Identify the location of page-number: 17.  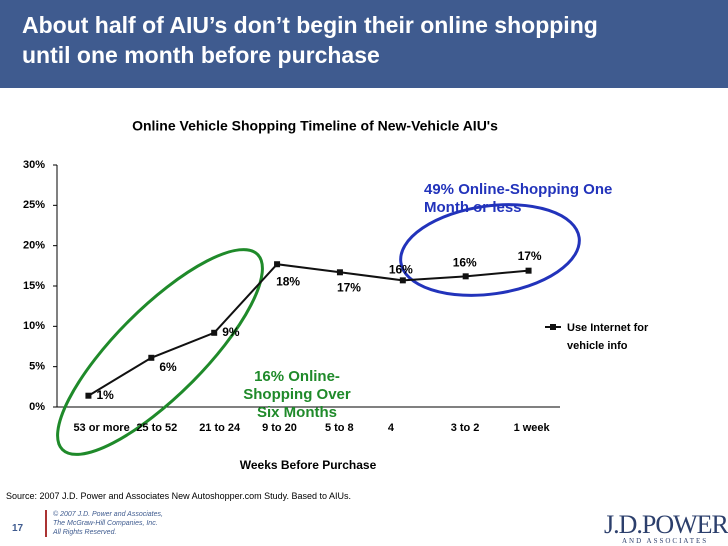
(18, 528).